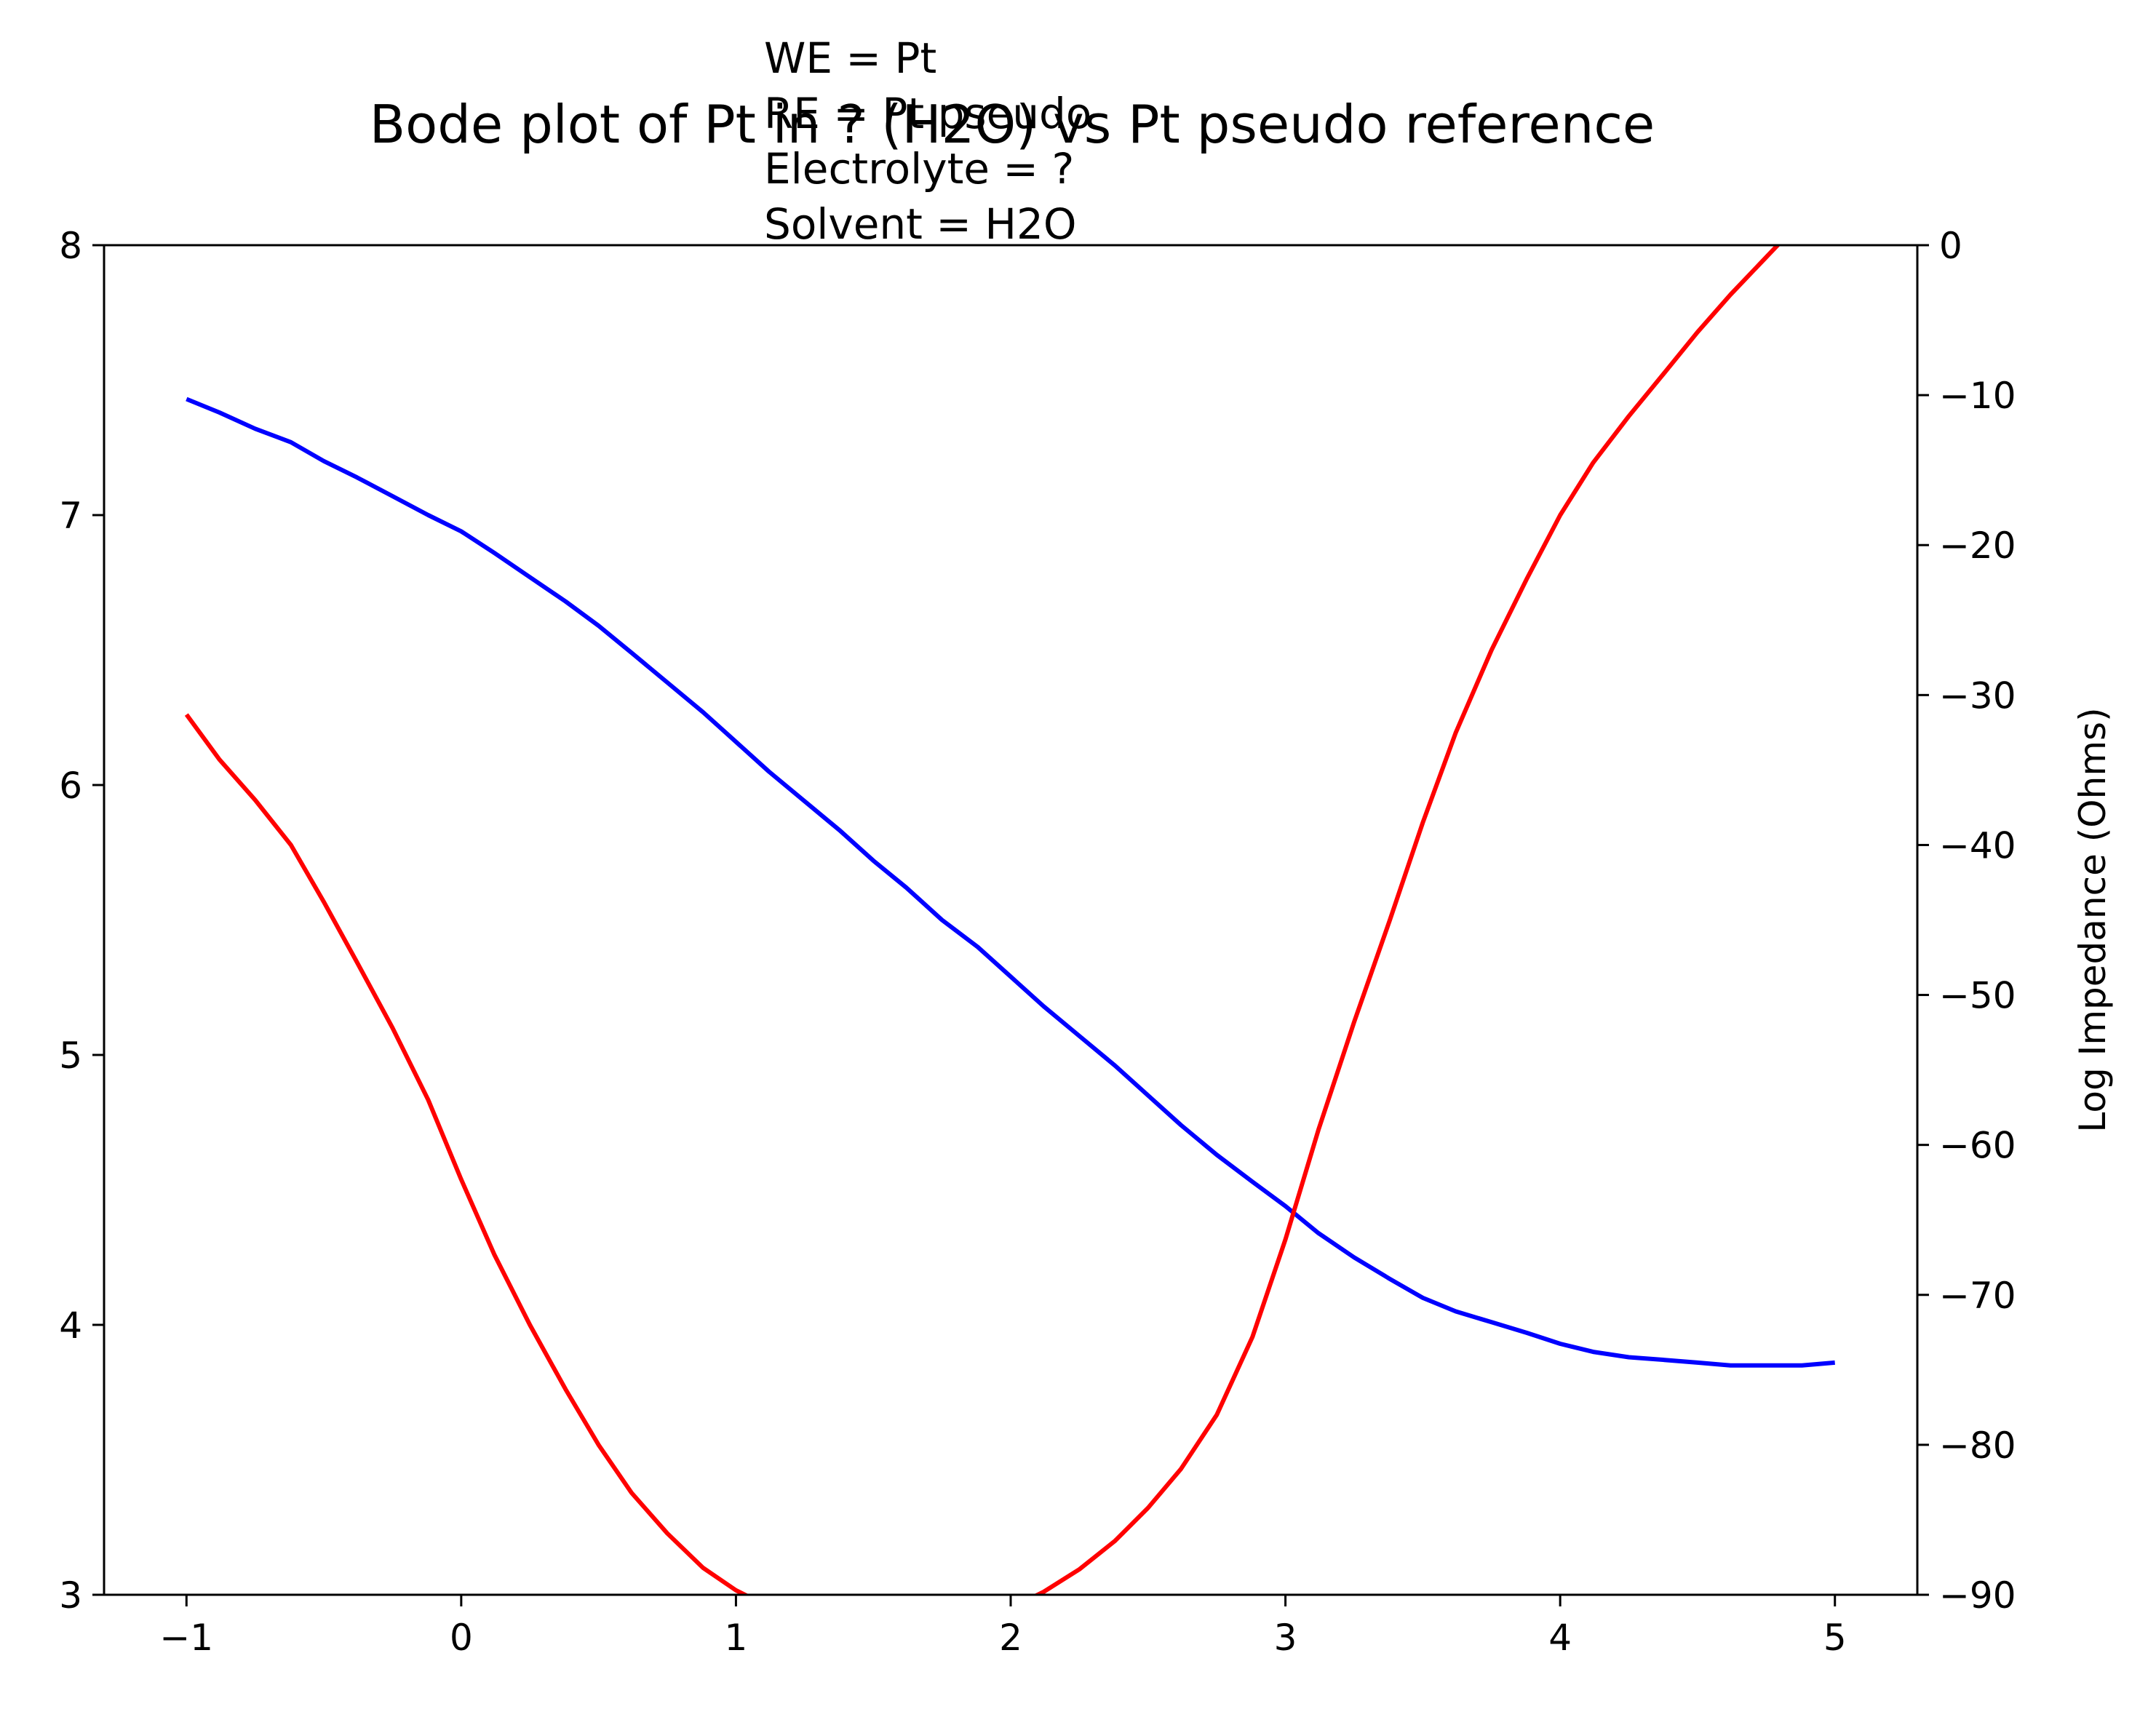  Describe the element at coordinates (1010, 1638) in the screenshot. I see `x-tick-label: 2` at that location.